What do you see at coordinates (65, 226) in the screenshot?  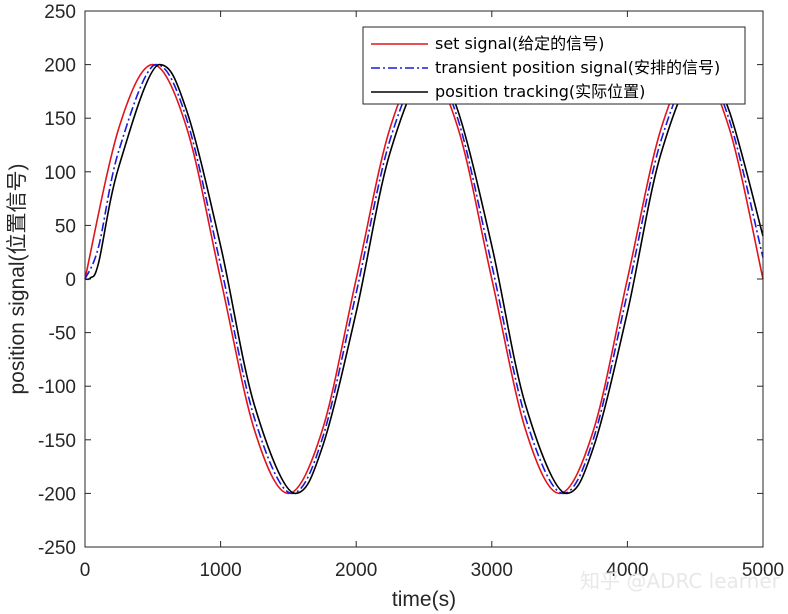 I see `y-tick-label-50: 50` at bounding box center [65, 226].